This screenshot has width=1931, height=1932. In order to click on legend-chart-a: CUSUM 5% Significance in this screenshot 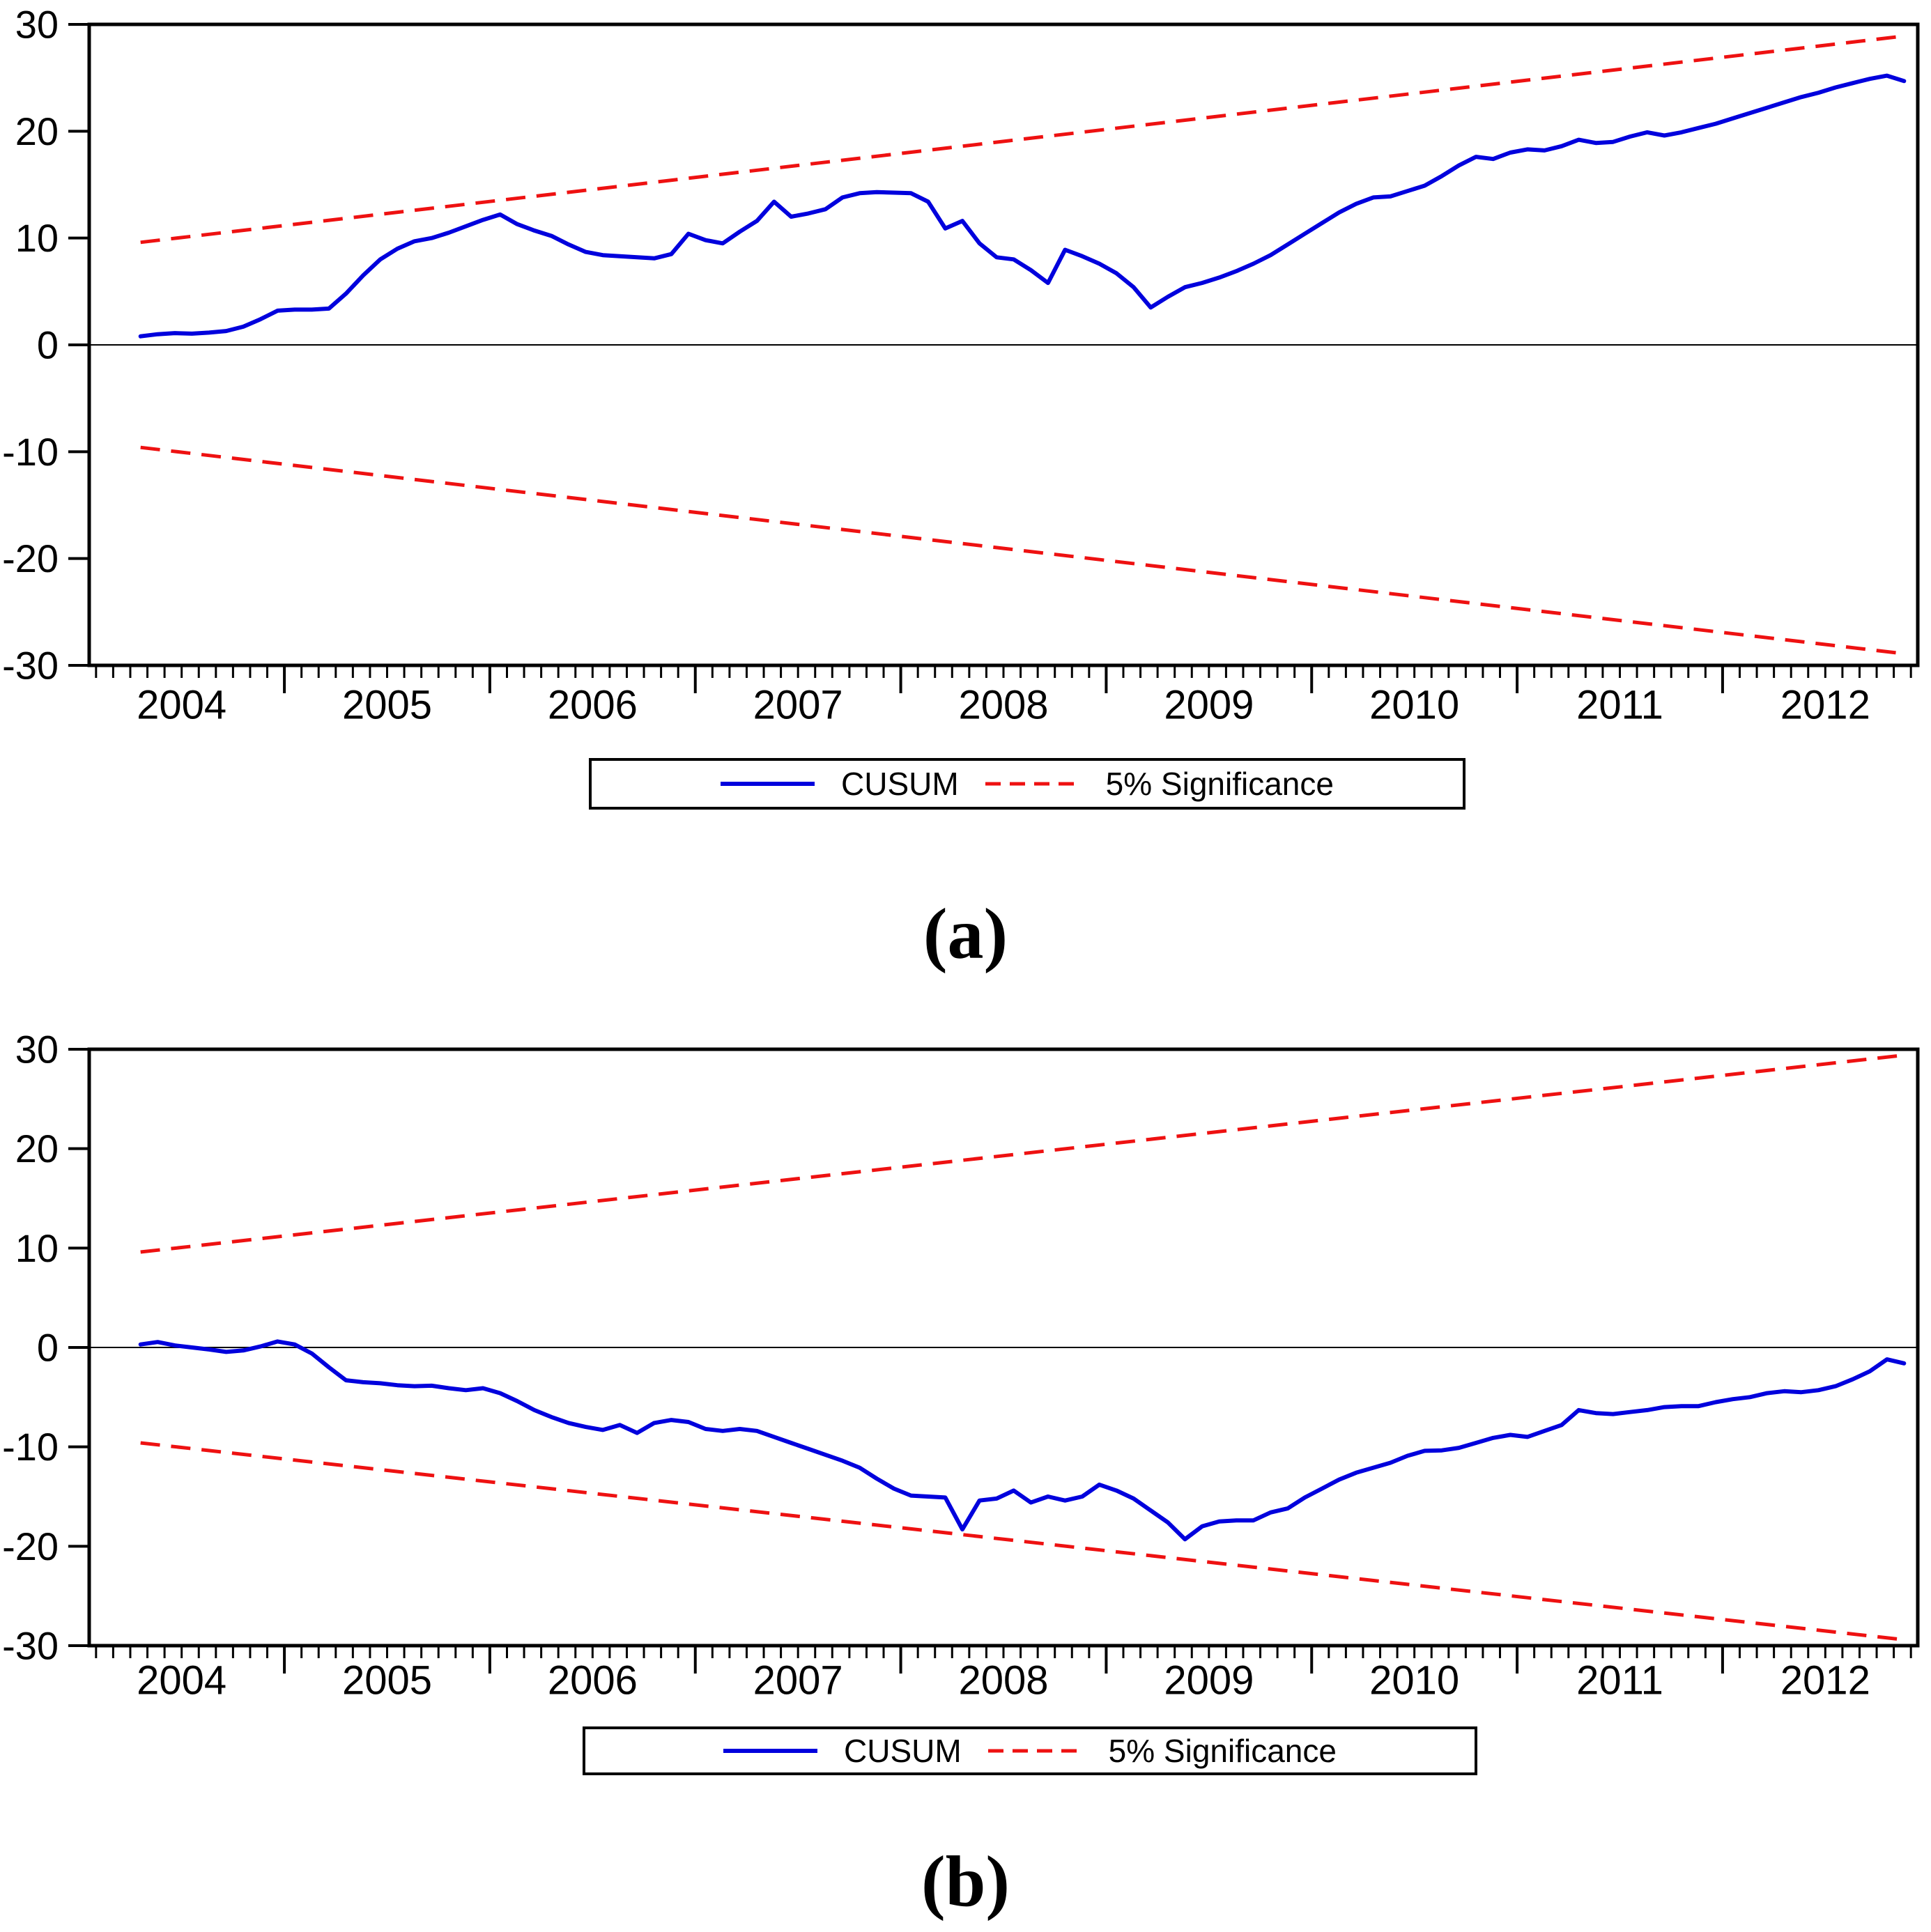, I will do `click(1027, 784)`.